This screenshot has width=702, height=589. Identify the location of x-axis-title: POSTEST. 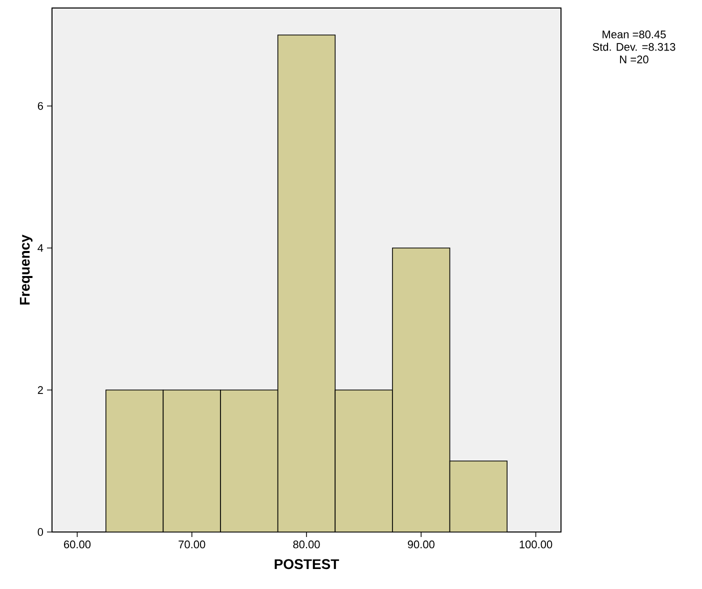
(307, 564).